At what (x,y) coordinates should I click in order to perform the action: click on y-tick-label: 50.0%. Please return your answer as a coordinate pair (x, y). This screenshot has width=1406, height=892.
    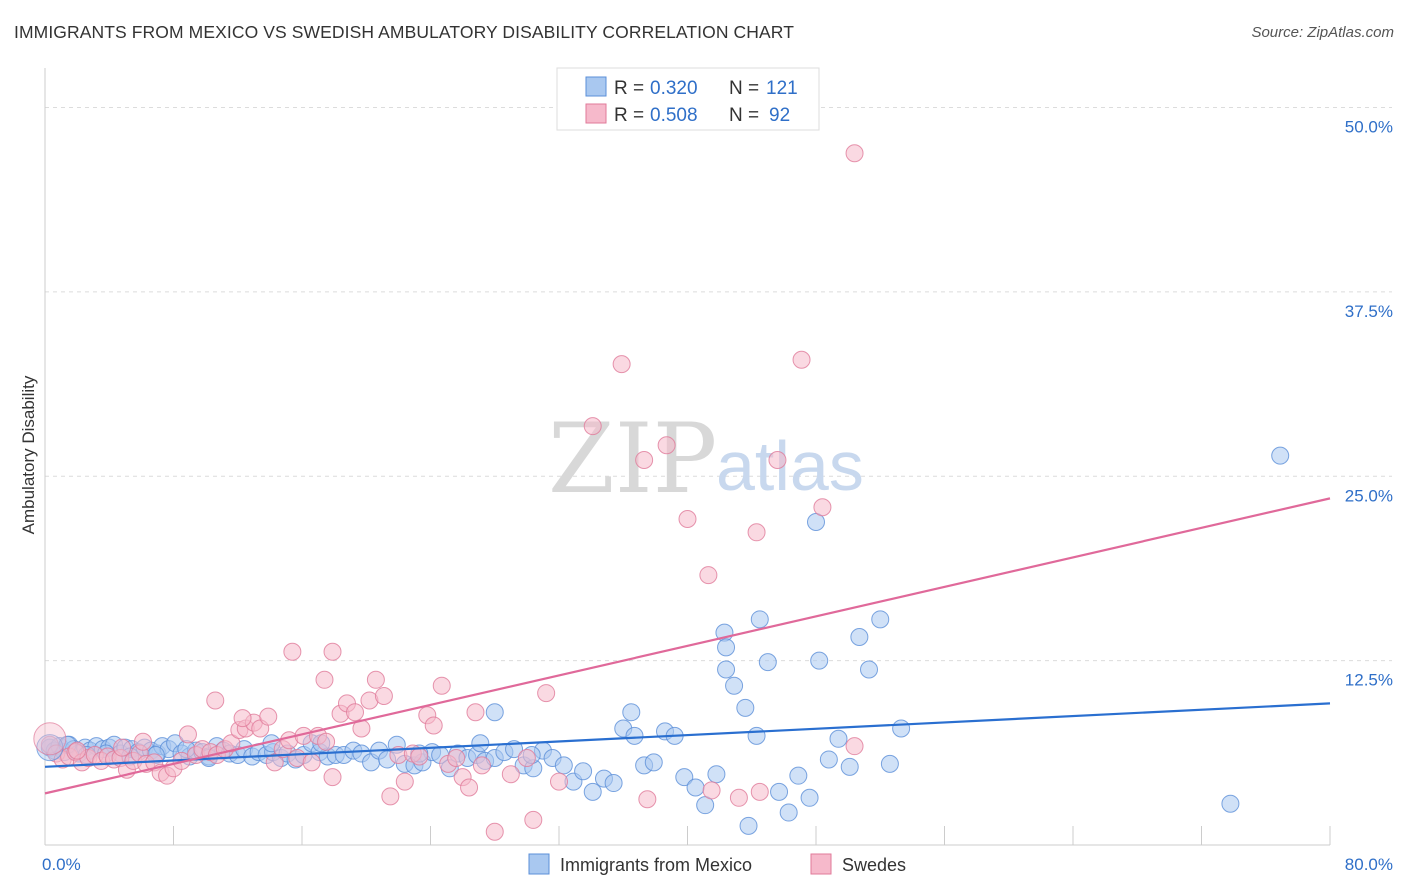
    Looking at the image, I should click on (1369, 127).